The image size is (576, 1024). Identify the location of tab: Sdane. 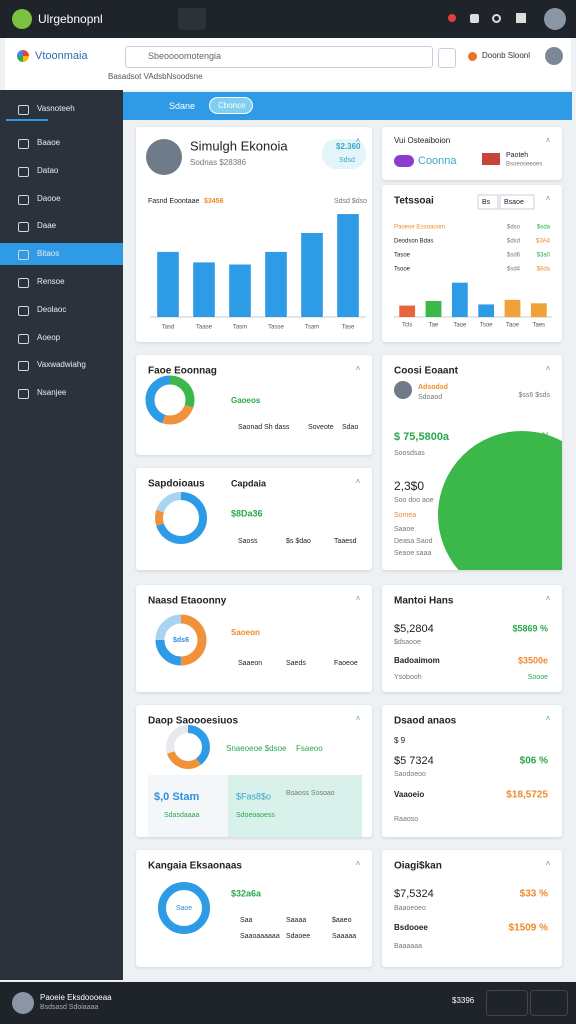
(182, 106).